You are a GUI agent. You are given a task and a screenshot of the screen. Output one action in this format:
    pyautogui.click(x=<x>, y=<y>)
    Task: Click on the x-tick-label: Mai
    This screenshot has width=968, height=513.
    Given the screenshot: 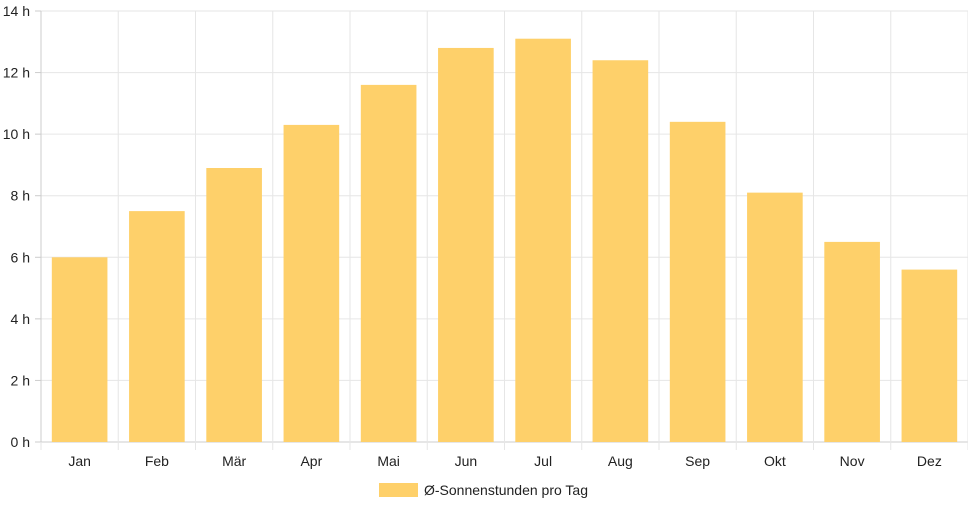 What is the action you would take?
    pyautogui.click(x=388, y=461)
    